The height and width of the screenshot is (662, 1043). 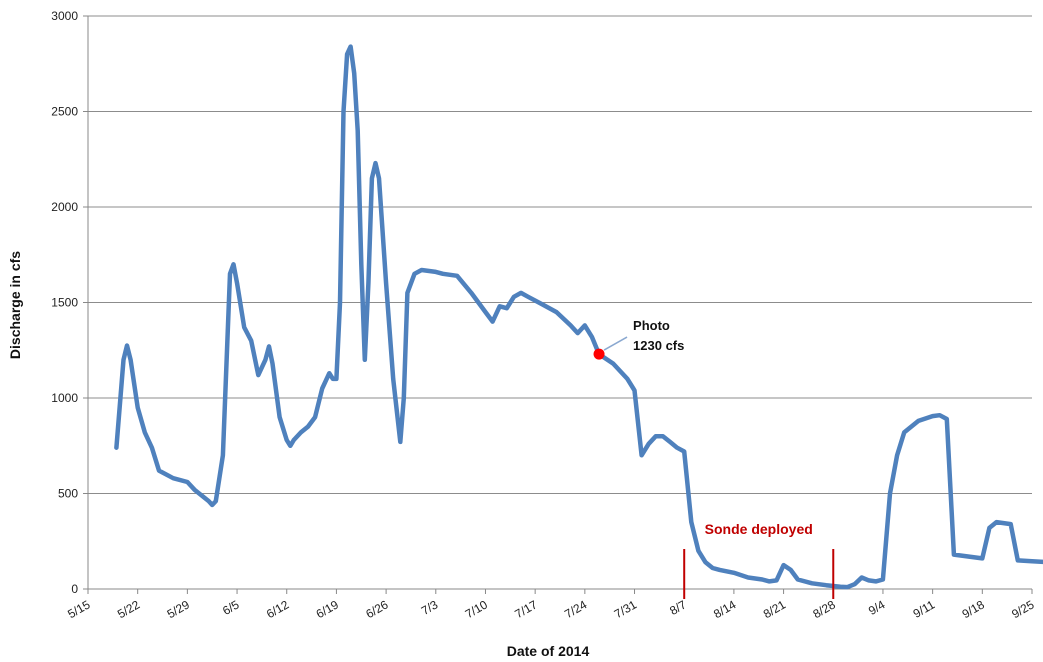 What do you see at coordinates (79, 609) in the screenshot?
I see `x-tick-label: 5/15` at bounding box center [79, 609].